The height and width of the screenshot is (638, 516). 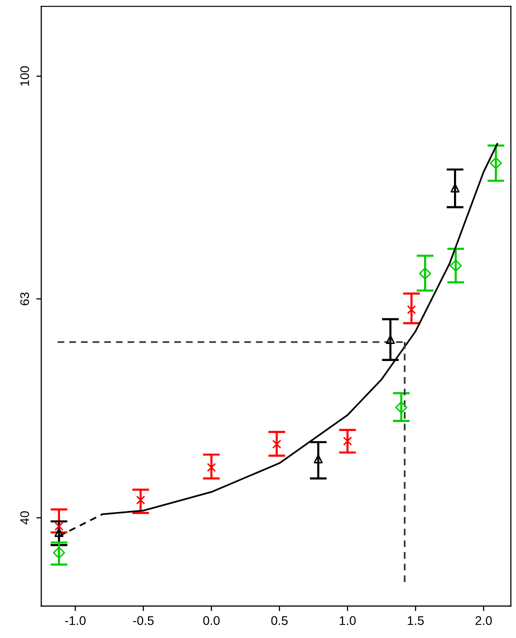 What do you see at coordinates (75, 621) in the screenshot?
I see `x-tick-label: -1.0` at bounding box center [75, 621].